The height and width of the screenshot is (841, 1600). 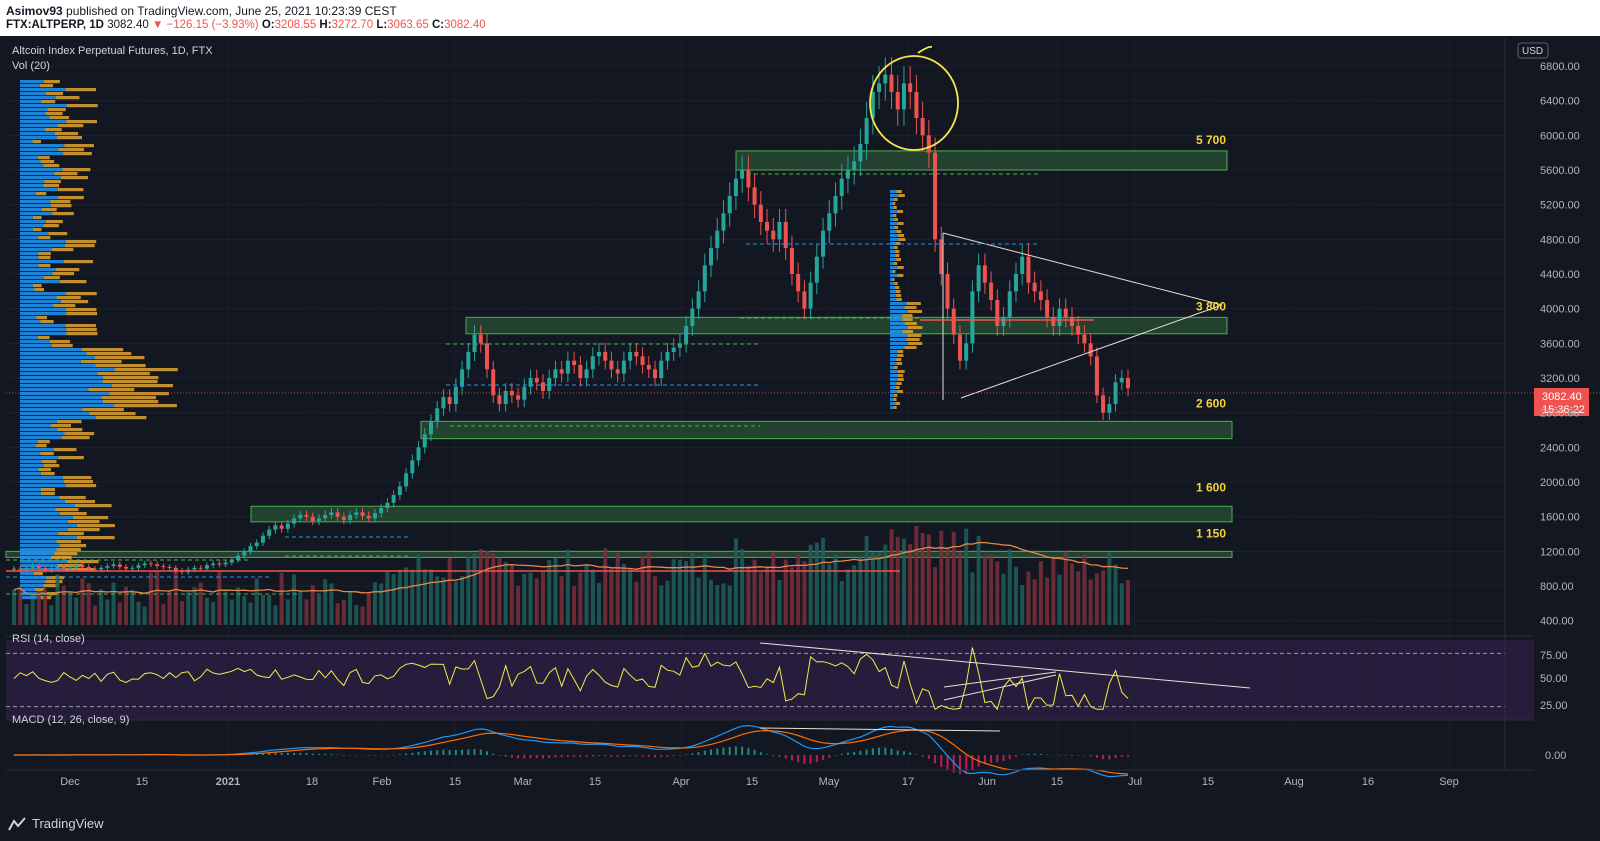 What do you see at coordinates (268, 25) in the screenshot?
I see `open-label: O:` at bounding box center [268, 25].